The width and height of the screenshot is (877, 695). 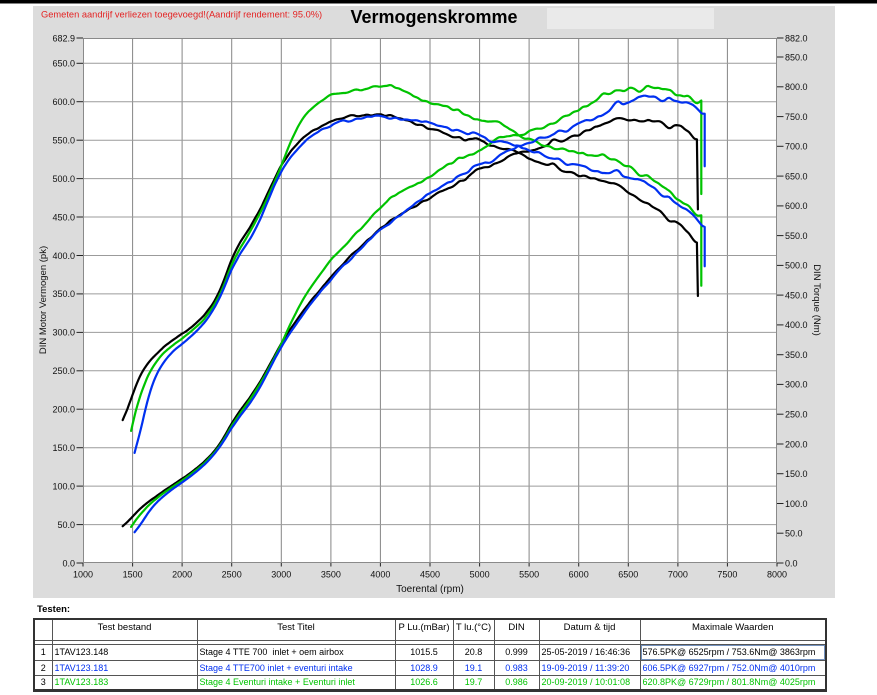 I want to click on svg-text: 2000, so click(x=182, y=574).